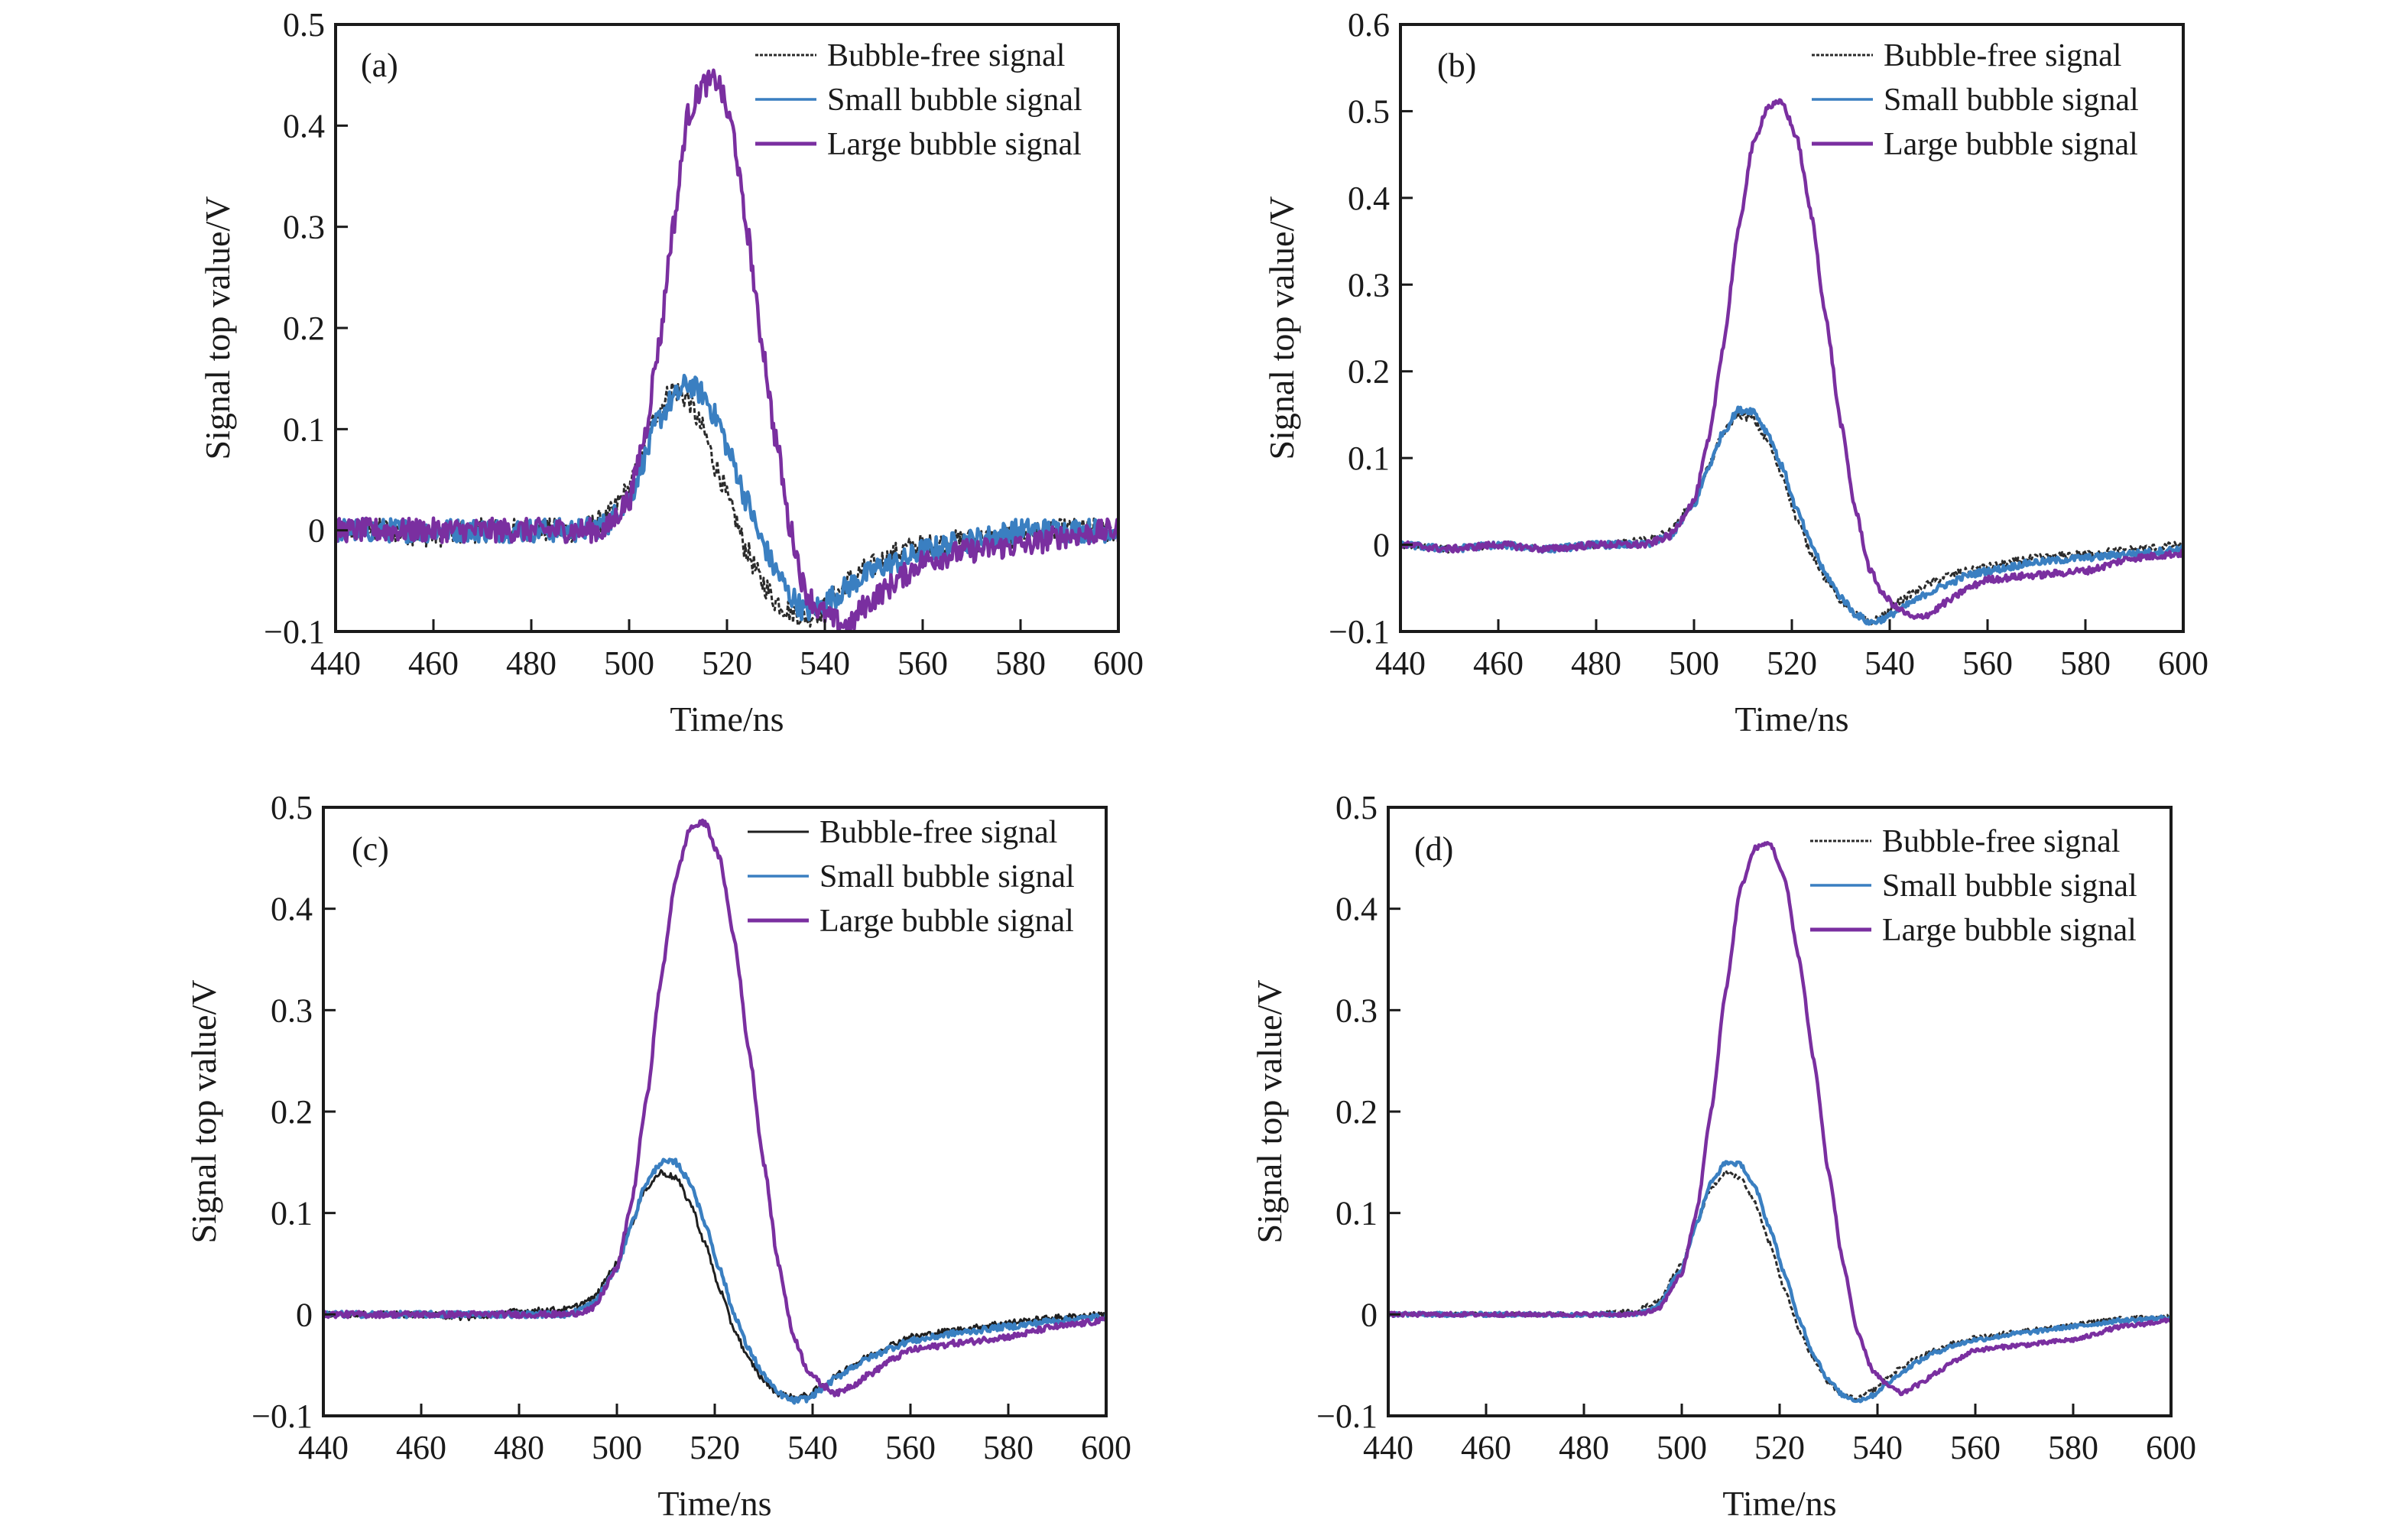 This screenshot has width=2408, height=1529. Describe the element at coordinates (380, 65) in the screenshot. I see `panel-label: (a)` at that location.